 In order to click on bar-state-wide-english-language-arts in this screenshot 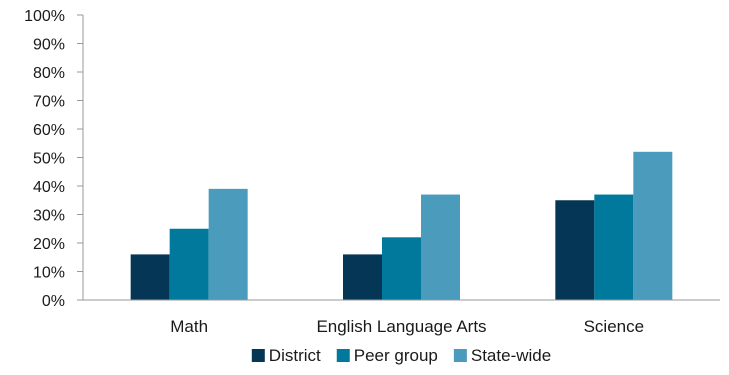, I will do `click(440, 247)`.